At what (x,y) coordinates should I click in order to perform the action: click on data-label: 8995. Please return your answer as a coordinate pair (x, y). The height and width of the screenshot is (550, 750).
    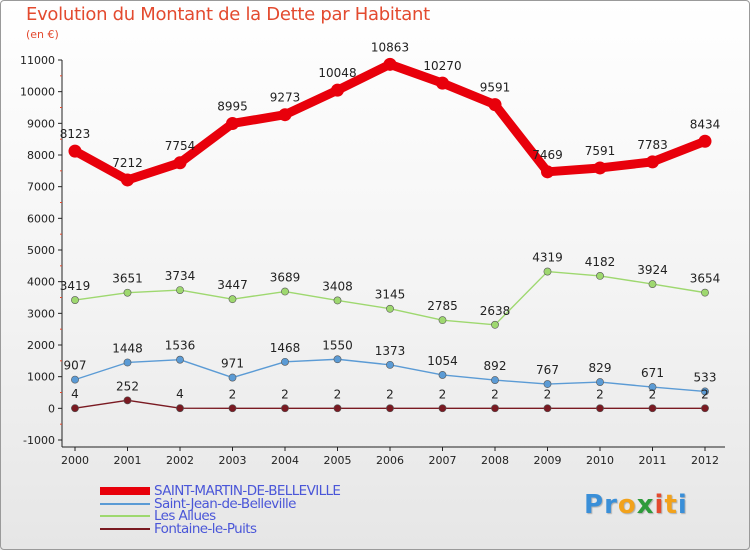
    Looking at the image, I should click on (232, 106).